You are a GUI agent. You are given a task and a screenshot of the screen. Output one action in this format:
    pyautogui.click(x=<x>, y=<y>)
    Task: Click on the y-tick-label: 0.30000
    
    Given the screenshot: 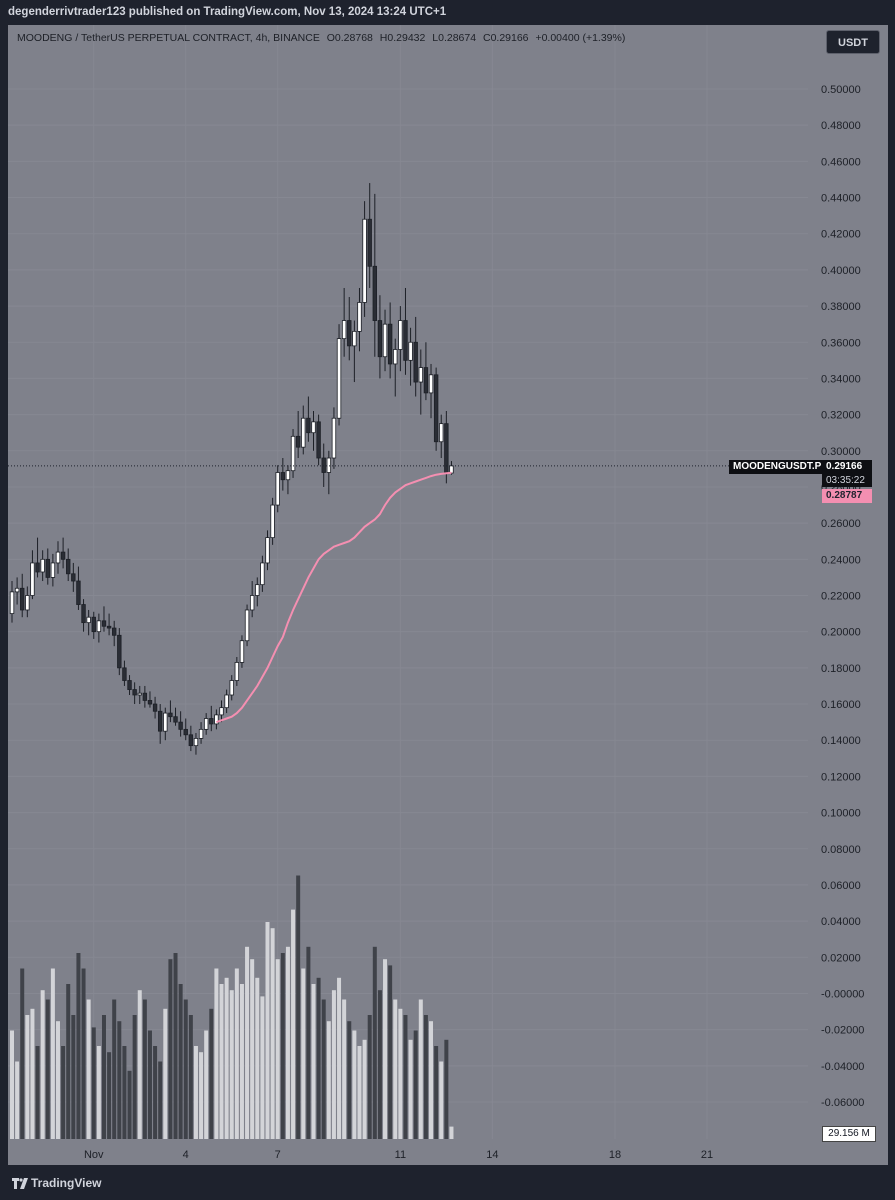 What is the action you would take?
    pyautogui.click(x=841, y=452)
    